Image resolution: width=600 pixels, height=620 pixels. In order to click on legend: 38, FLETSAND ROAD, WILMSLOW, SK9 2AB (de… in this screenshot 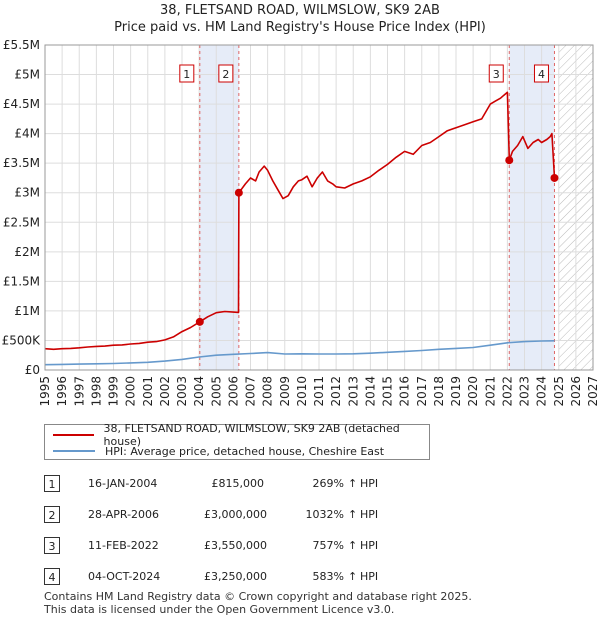, I will do `click(237, 441)`.